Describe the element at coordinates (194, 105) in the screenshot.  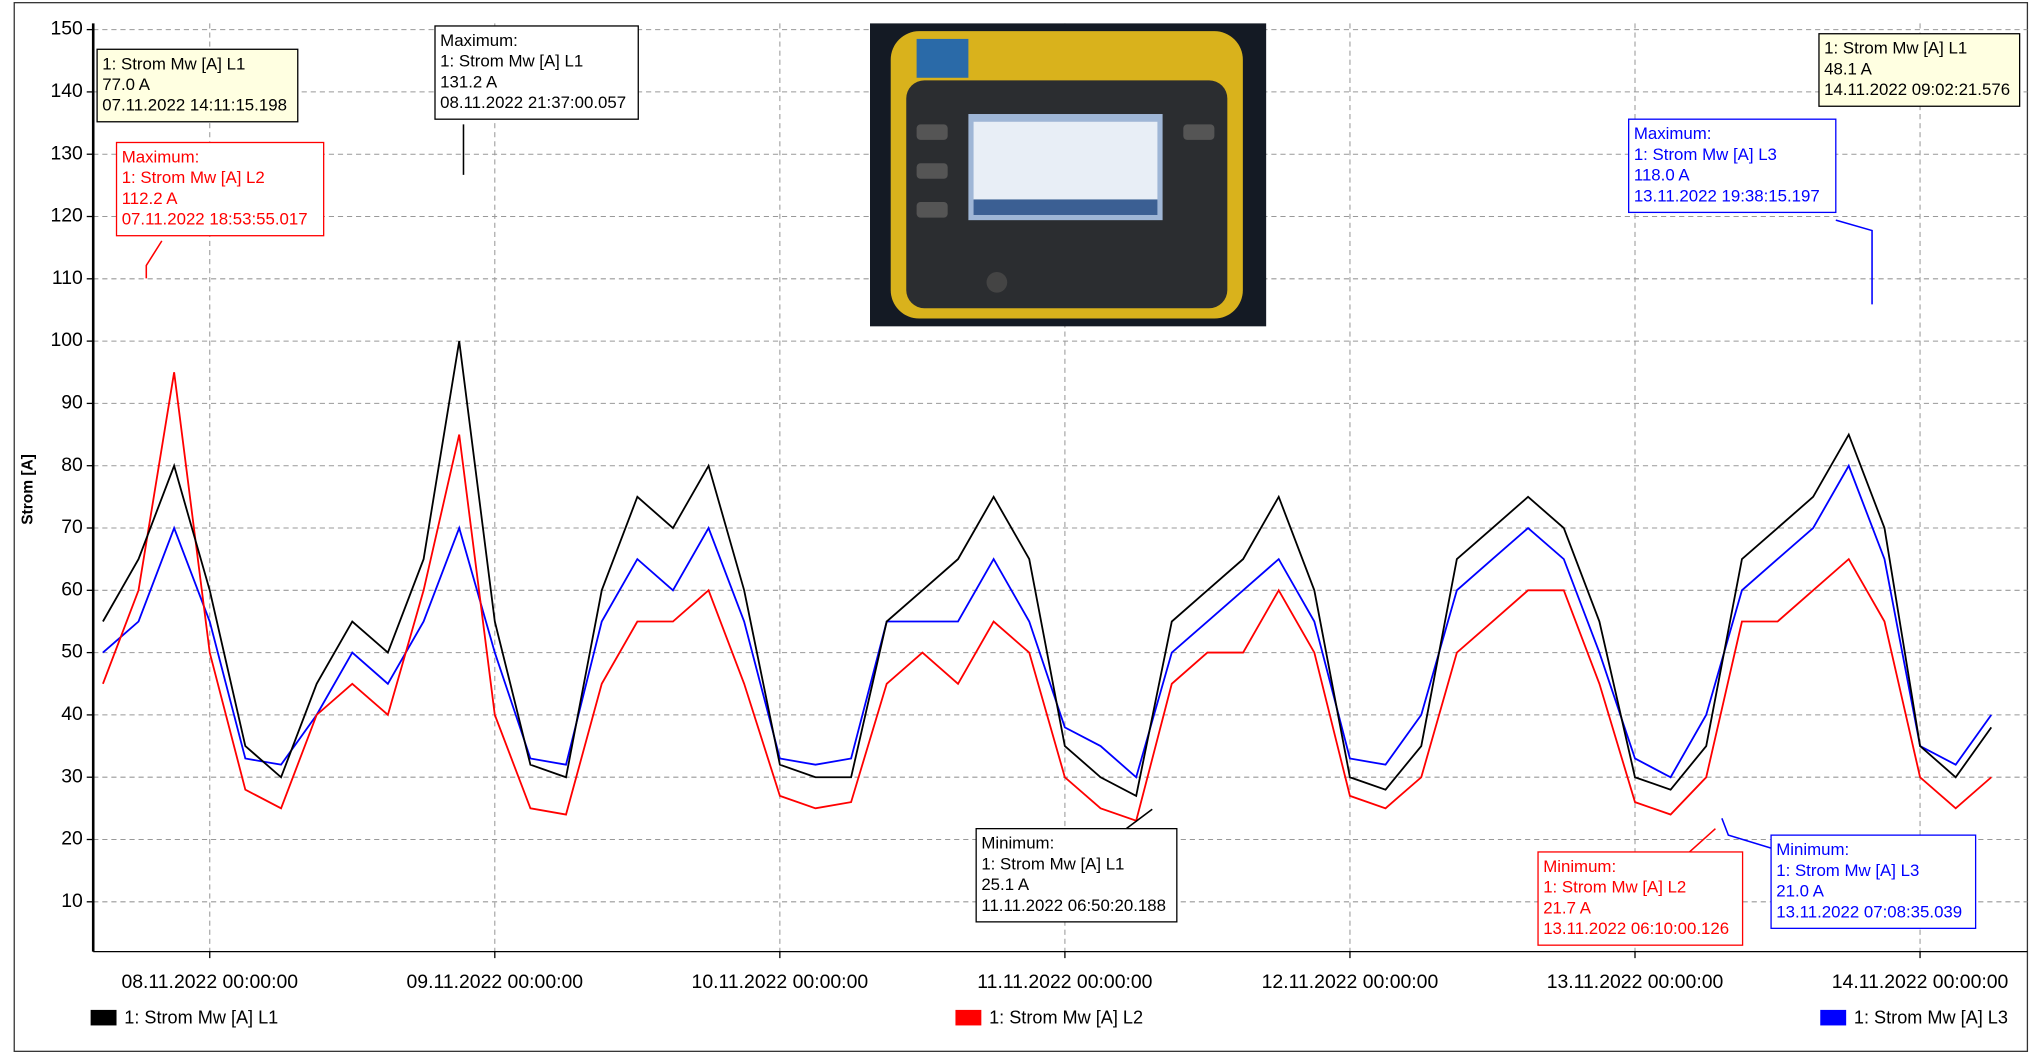
I see `annotation-text: 07.11.2022 14:11:15.198` at that location.